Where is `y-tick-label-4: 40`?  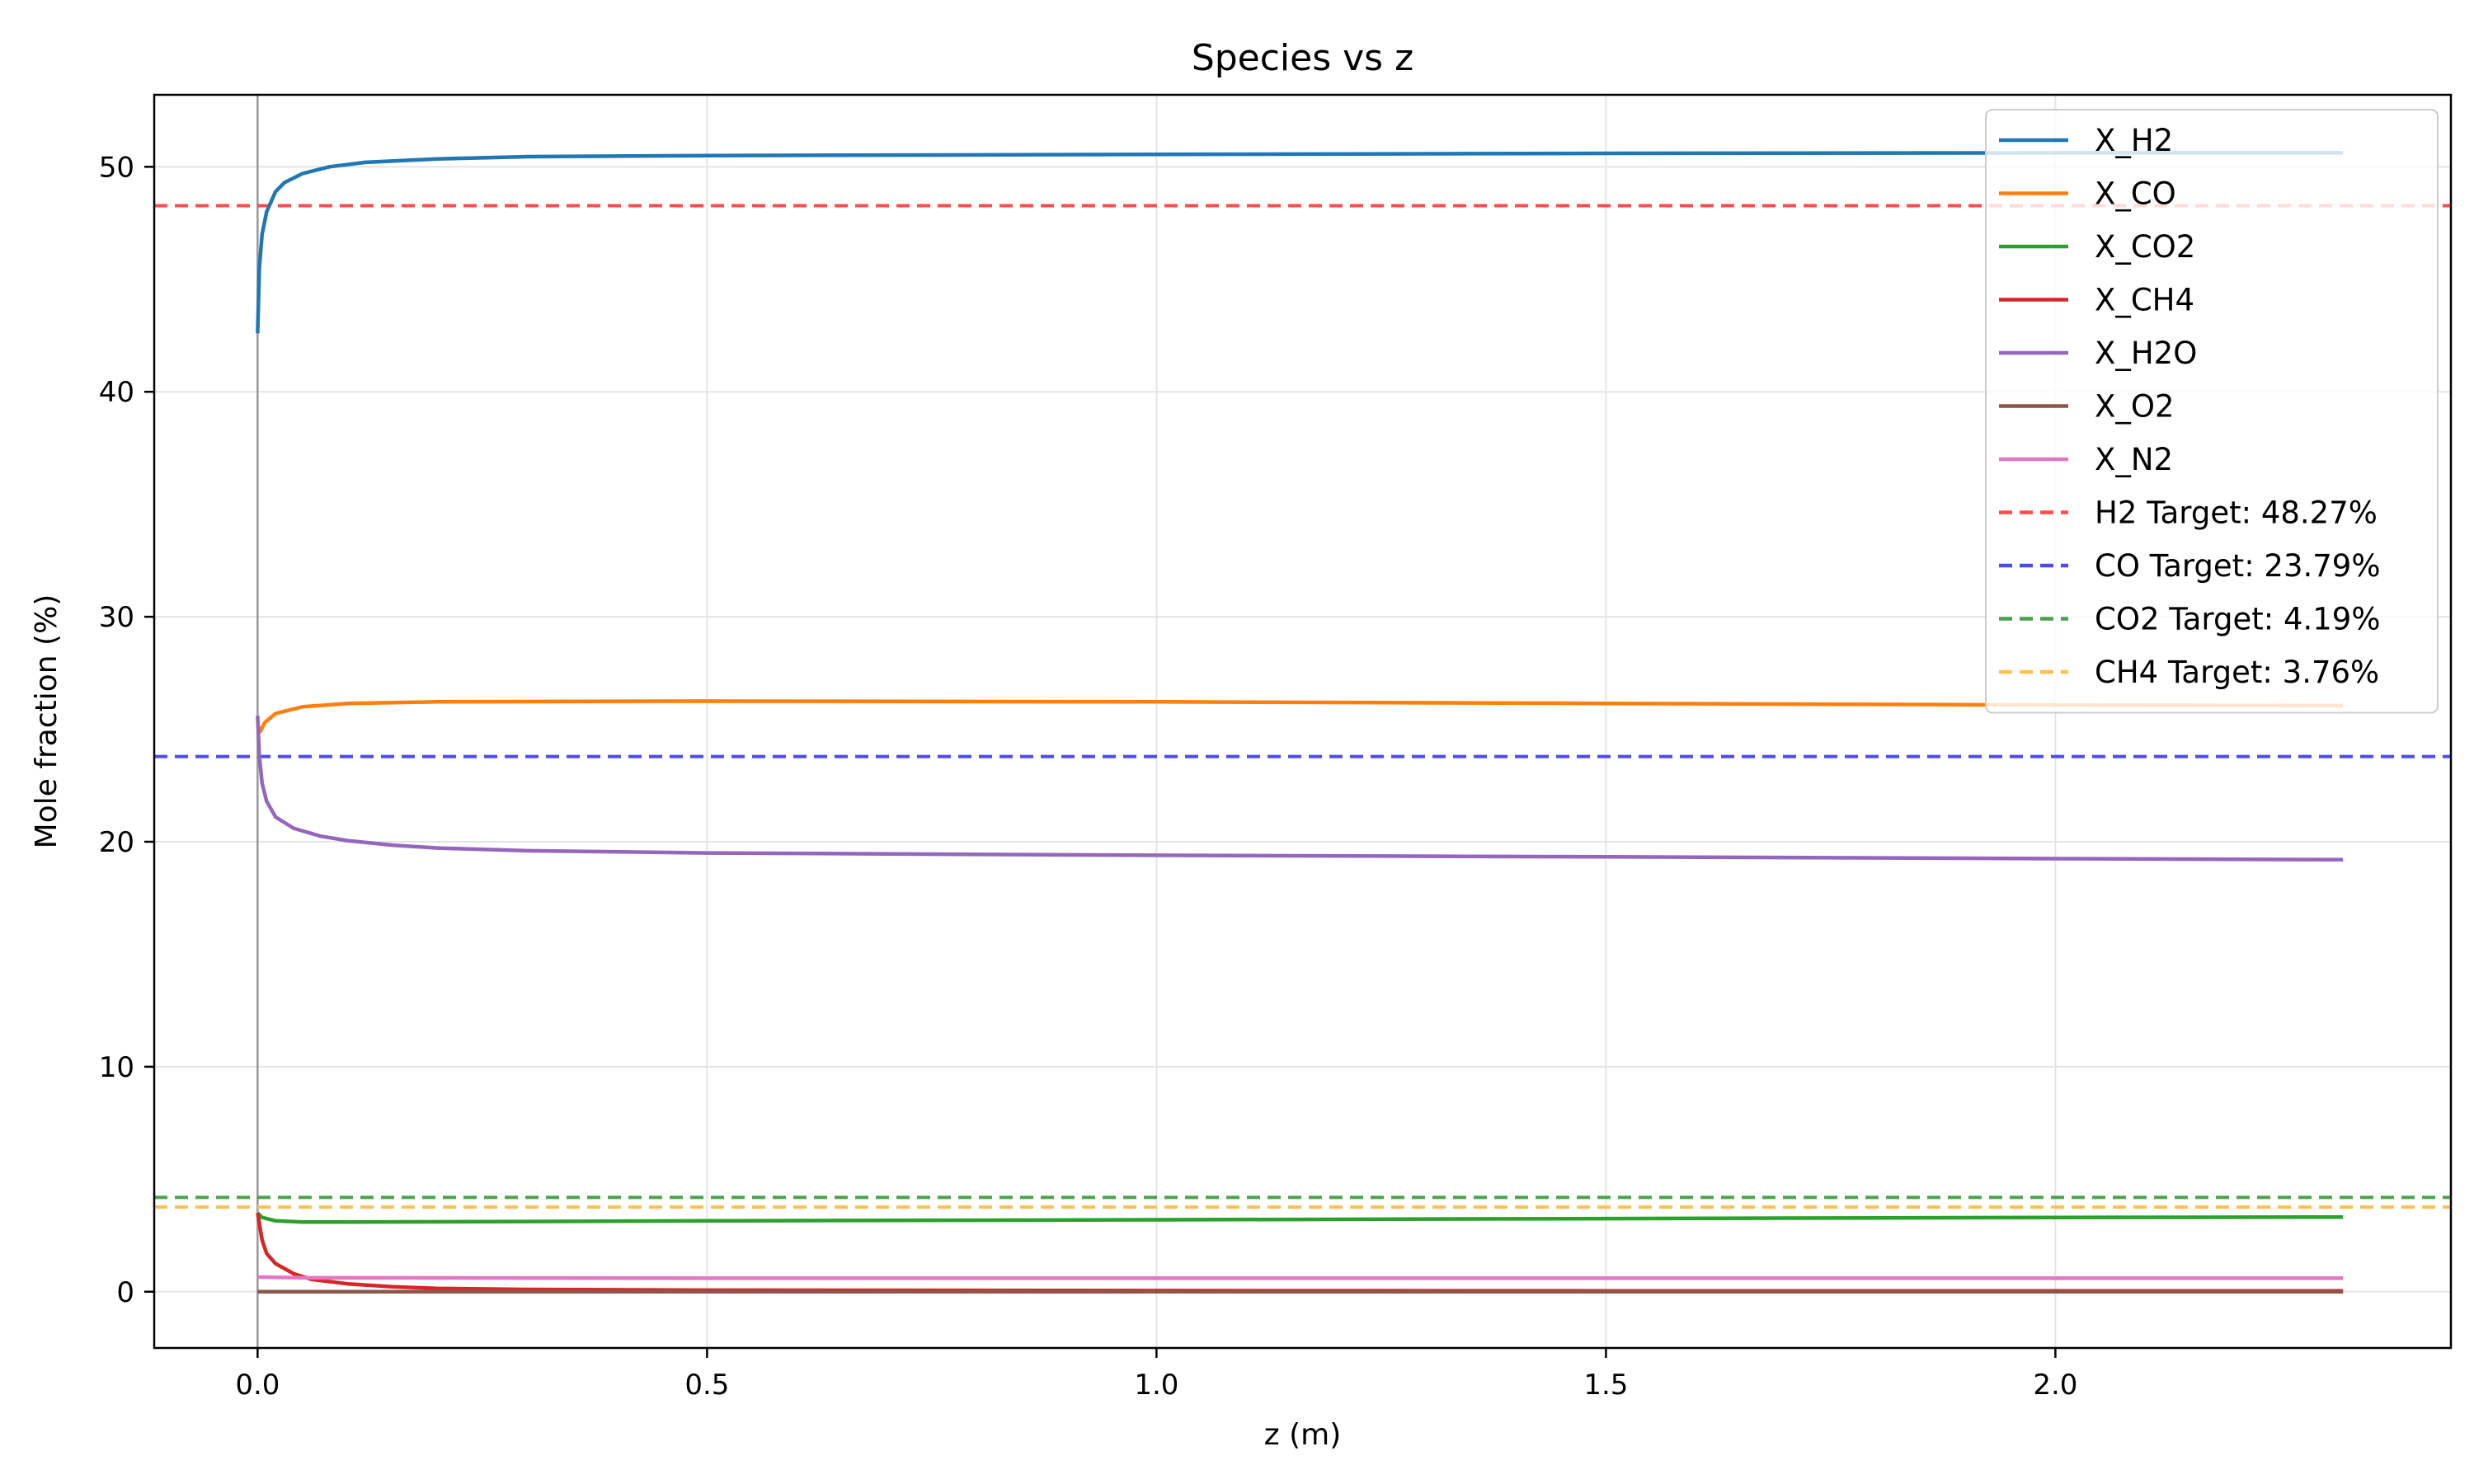
y-tick-label-4: 40 is located at coordinates (116, 392).